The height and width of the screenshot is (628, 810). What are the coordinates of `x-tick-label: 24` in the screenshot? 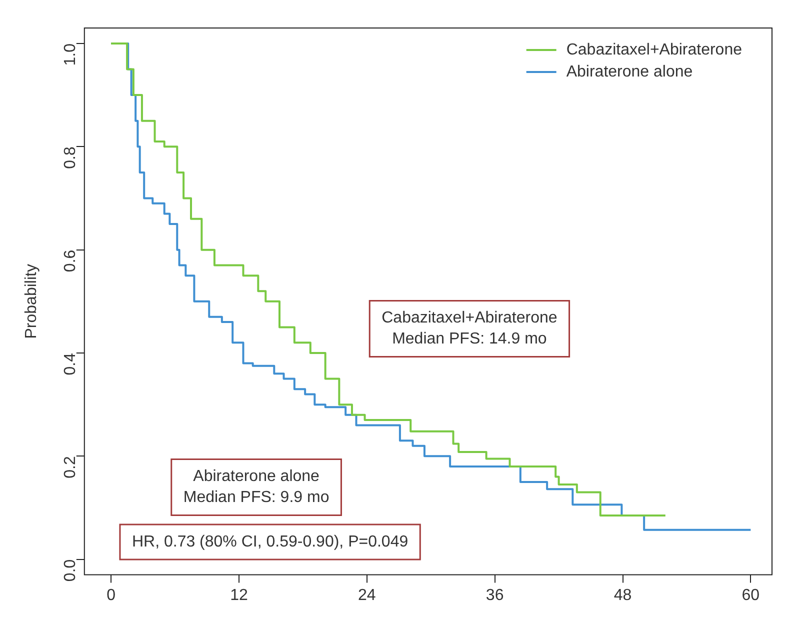 It's located at (367, 595).